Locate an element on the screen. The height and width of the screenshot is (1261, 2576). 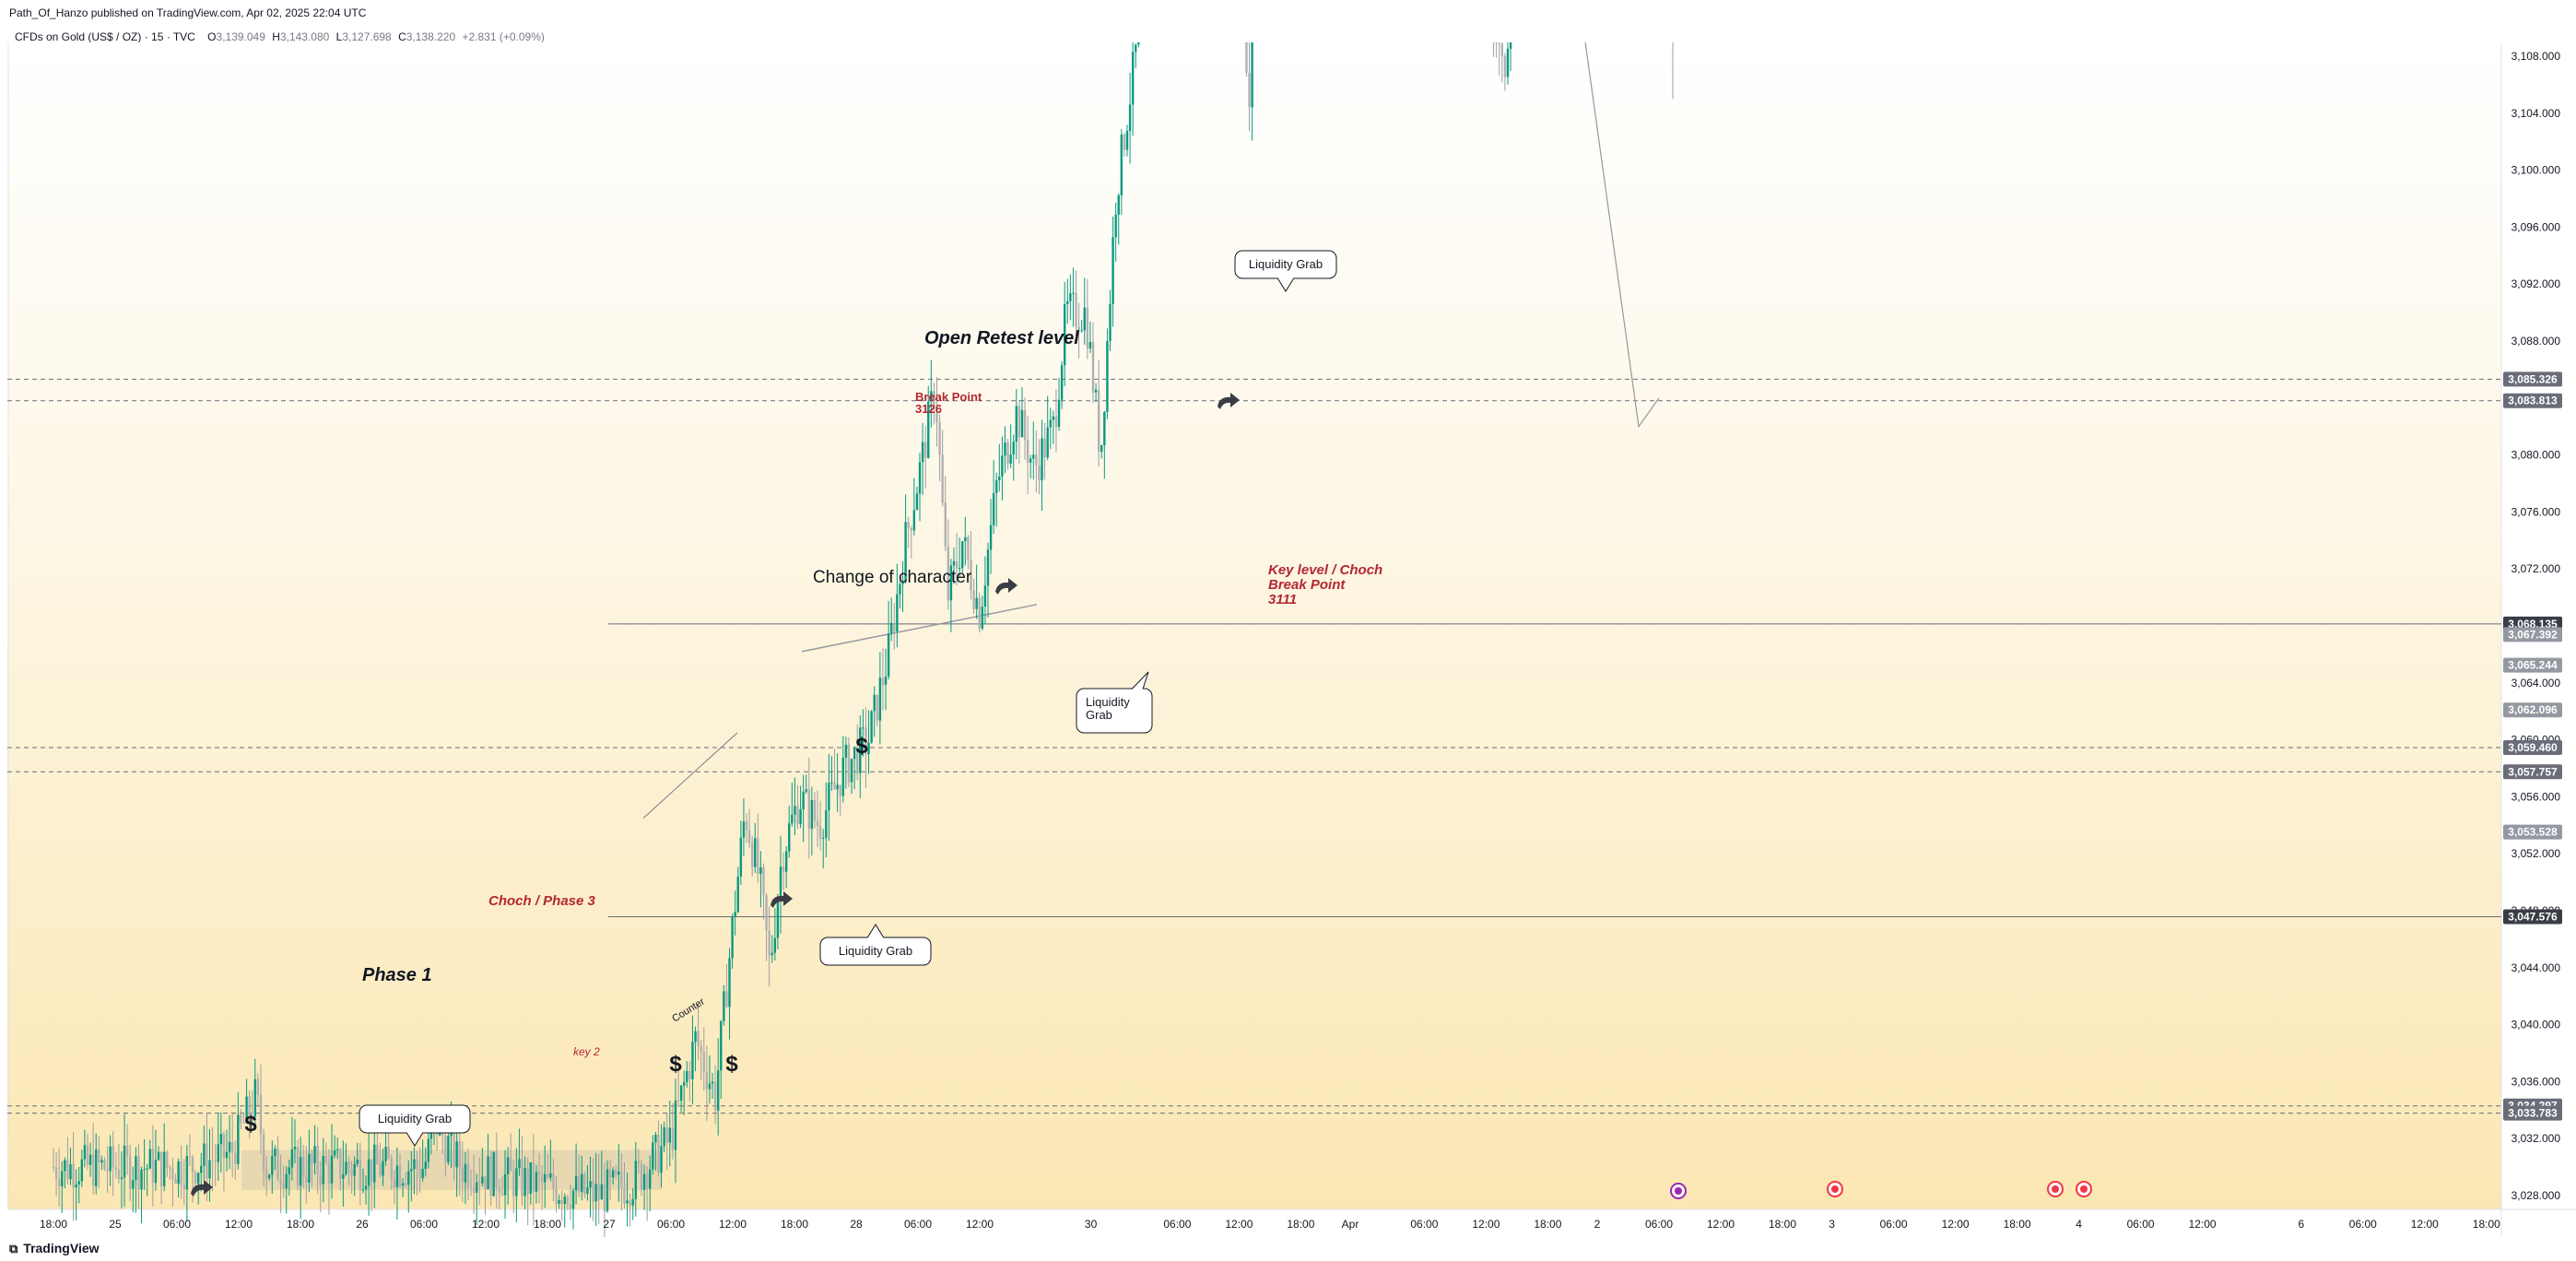
time-tick-label: 30 is located at coordinates (1091, 1224).